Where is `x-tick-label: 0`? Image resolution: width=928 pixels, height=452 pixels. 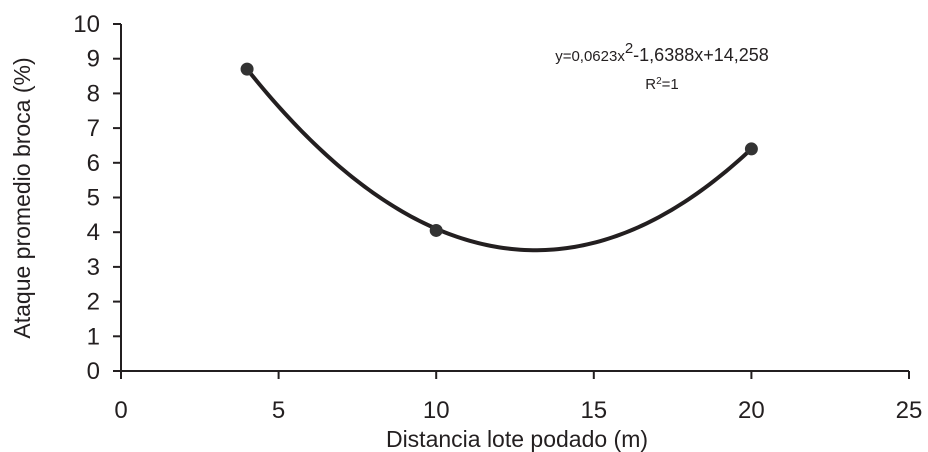
x-tick-label: 0 is located at coordinates (120, 410).